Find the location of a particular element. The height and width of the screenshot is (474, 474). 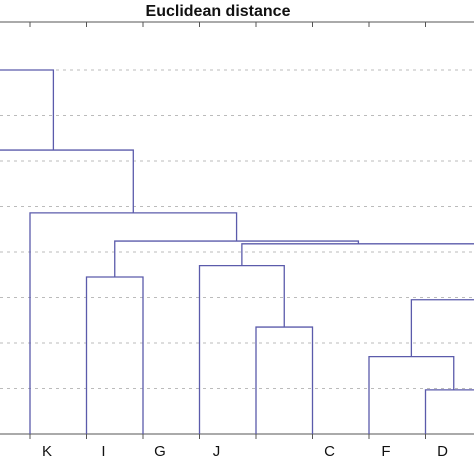

leaf-label: F is located at coordinates (385, 451).